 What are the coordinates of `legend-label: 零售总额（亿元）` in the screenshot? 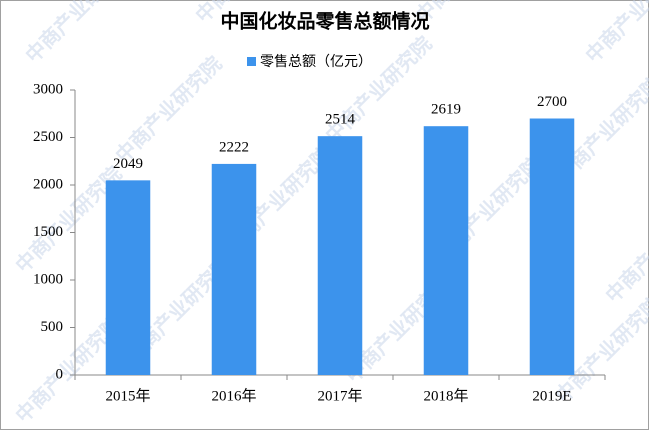 It's located at (316, 62).